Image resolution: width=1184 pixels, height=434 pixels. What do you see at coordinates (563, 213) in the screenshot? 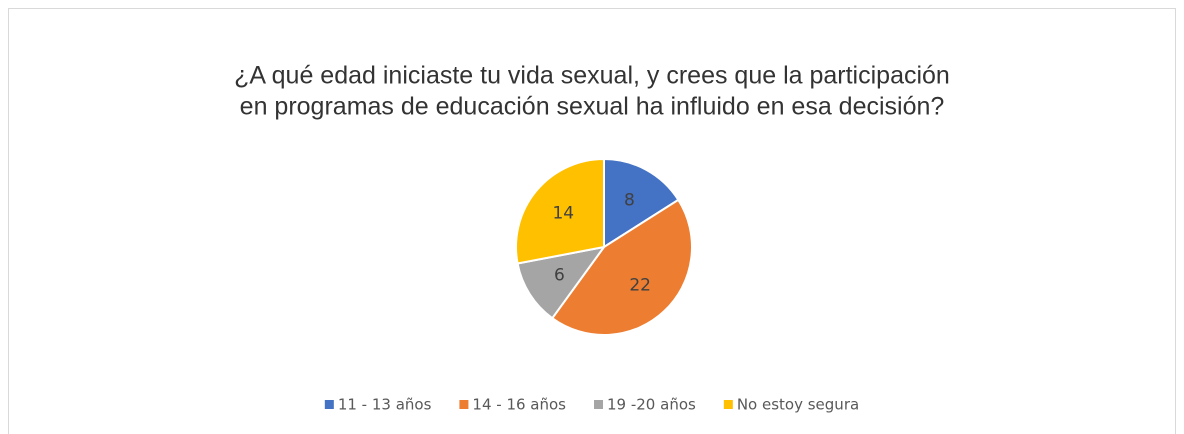
I see `data-label: 14` at bounding box center [563, 213].